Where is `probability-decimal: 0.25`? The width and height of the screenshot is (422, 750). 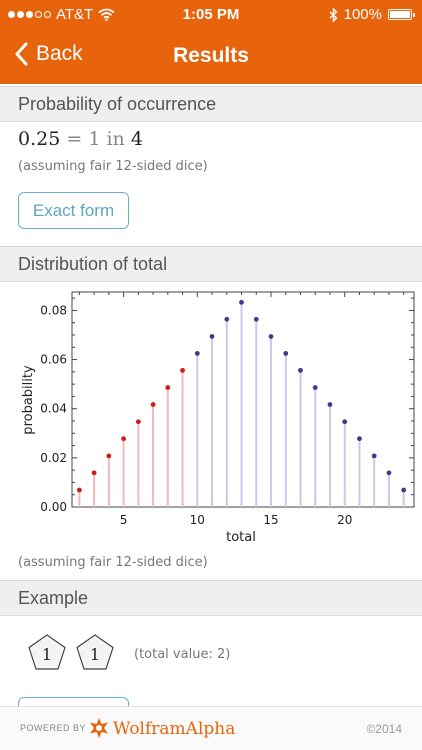
probability-decimal: 0.25 is located at coordinates (39, 139).